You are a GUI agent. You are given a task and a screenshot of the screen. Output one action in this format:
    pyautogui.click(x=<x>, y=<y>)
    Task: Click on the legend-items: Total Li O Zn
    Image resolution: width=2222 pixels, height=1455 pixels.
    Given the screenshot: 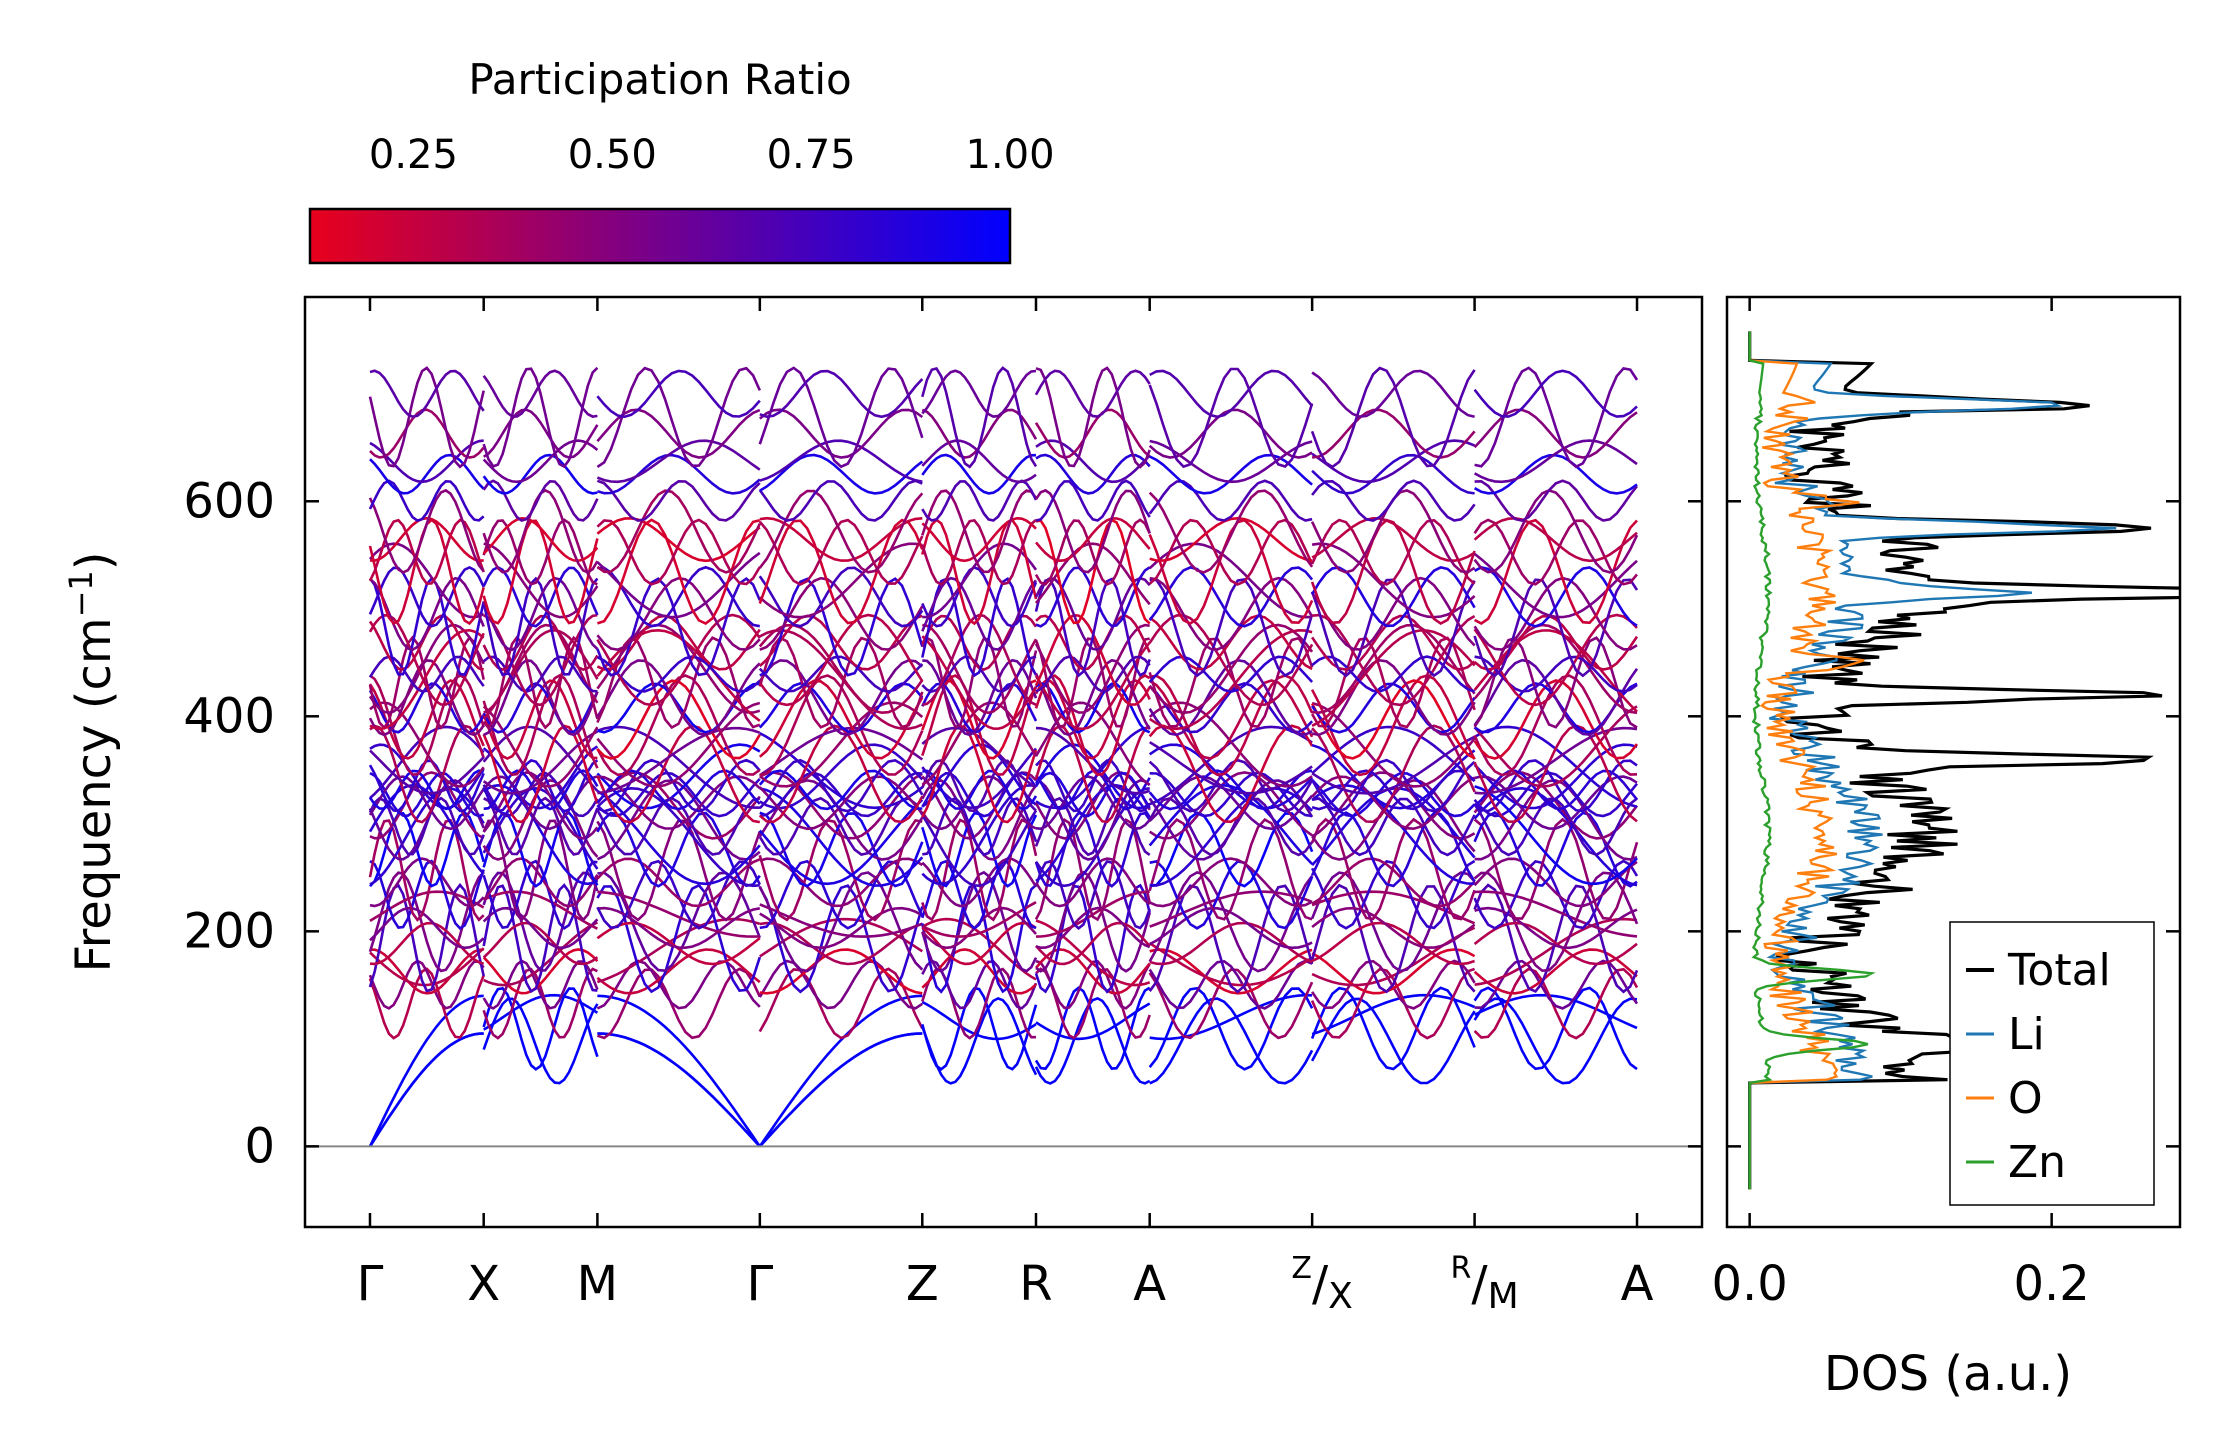 What is the action you would take?
    pyautogui.click(x=2038, y=1066)
    